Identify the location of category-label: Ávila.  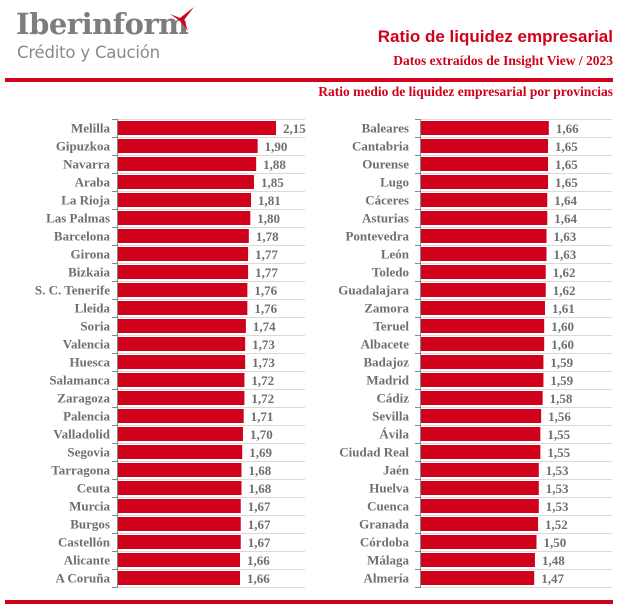
(394, 434).